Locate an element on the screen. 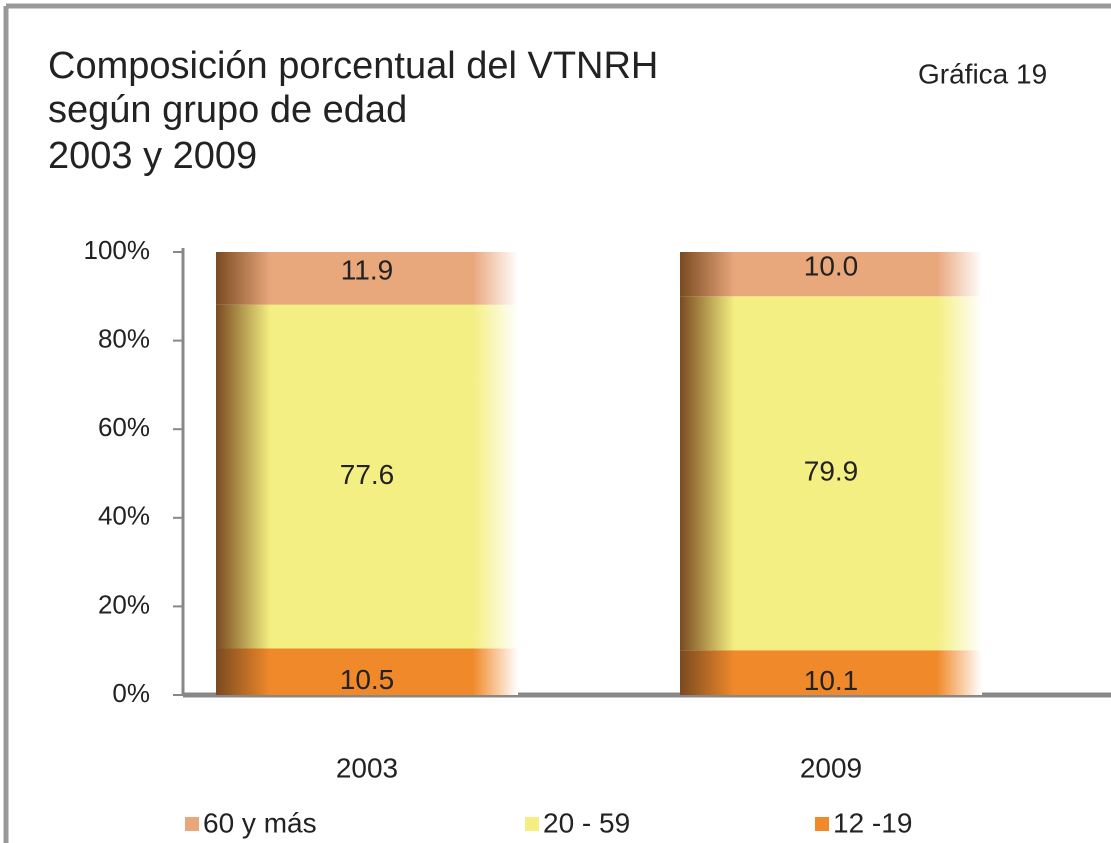 This screenshot has width=1111, height=843. y-tick-label: 80% is located at coordinates (124, 338).